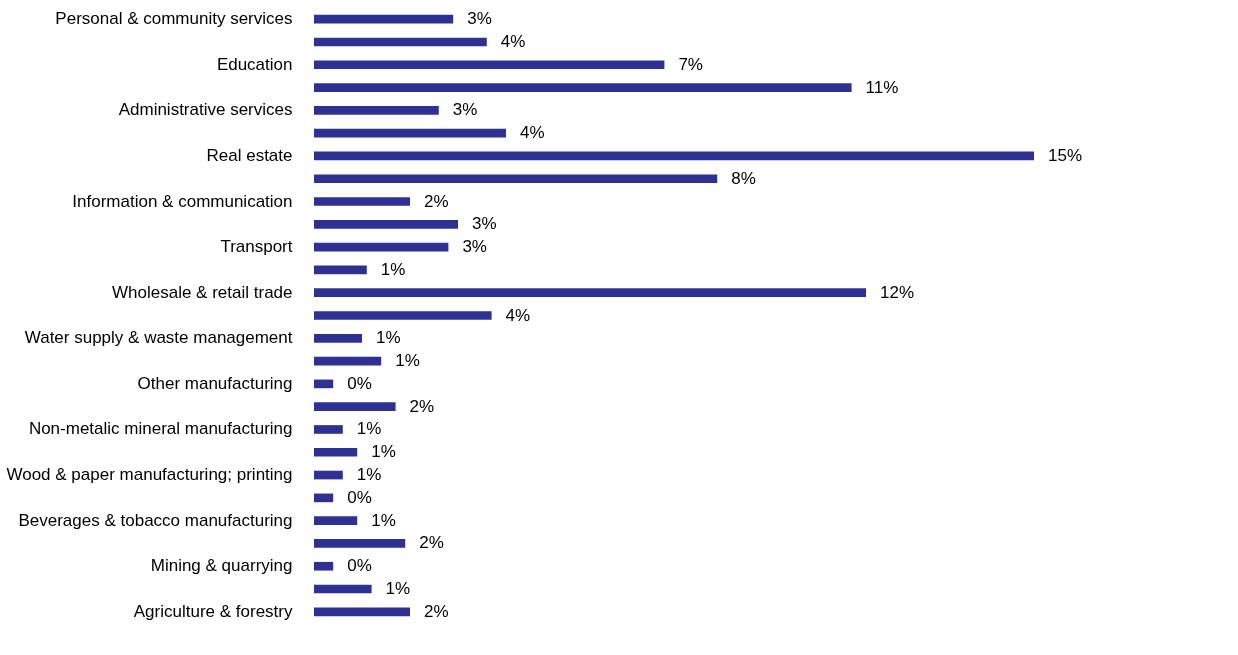 The image size is (1238, 655). Describe the element at coordinates (182, 201) in the screenshot. I see `y-tick-label: Information & communication` at that location.